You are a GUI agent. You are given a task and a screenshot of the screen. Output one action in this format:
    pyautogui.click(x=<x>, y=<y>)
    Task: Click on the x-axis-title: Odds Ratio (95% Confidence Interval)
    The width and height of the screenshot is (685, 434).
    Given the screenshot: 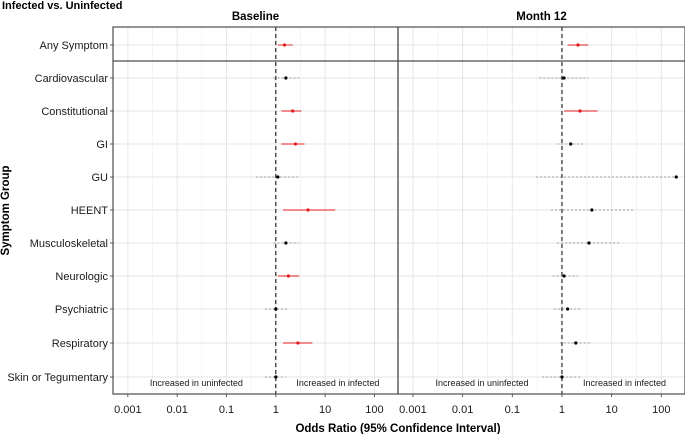 What is the action you would take?
    pyautogui.click(x=397, y=428)
    